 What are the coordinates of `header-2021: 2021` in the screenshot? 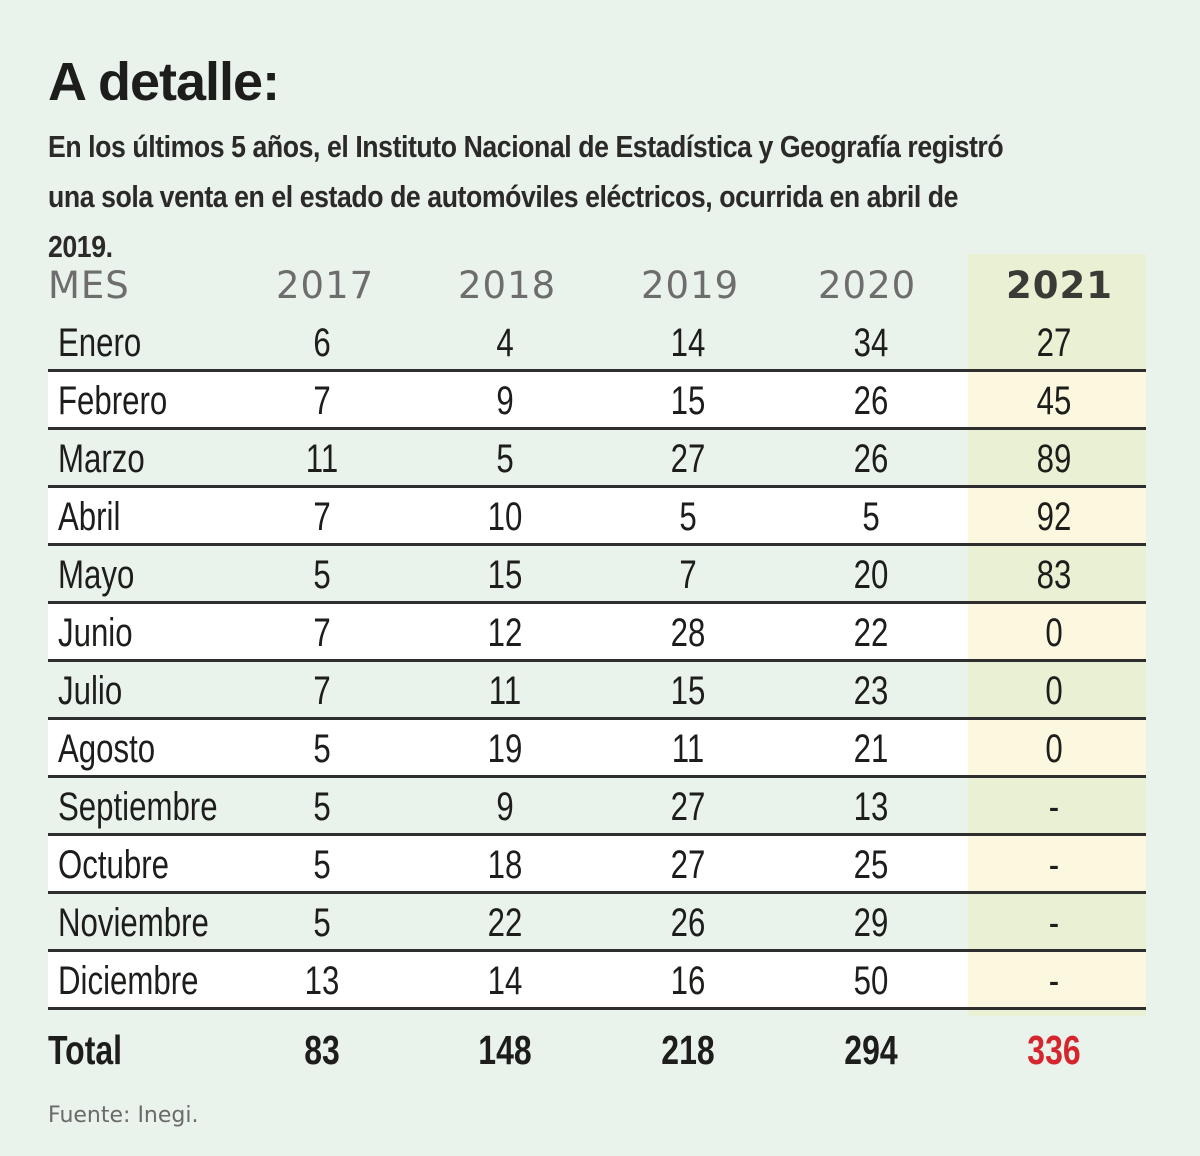 It's located at (1059, 285).